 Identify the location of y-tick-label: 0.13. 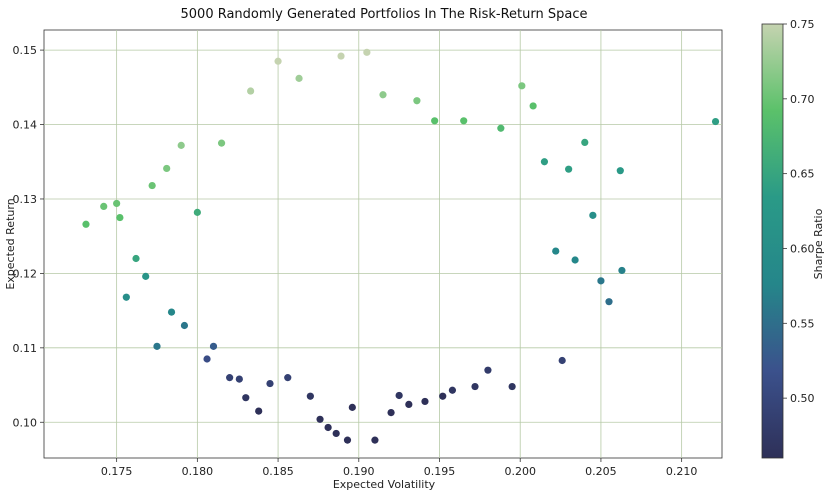
(25, 199).